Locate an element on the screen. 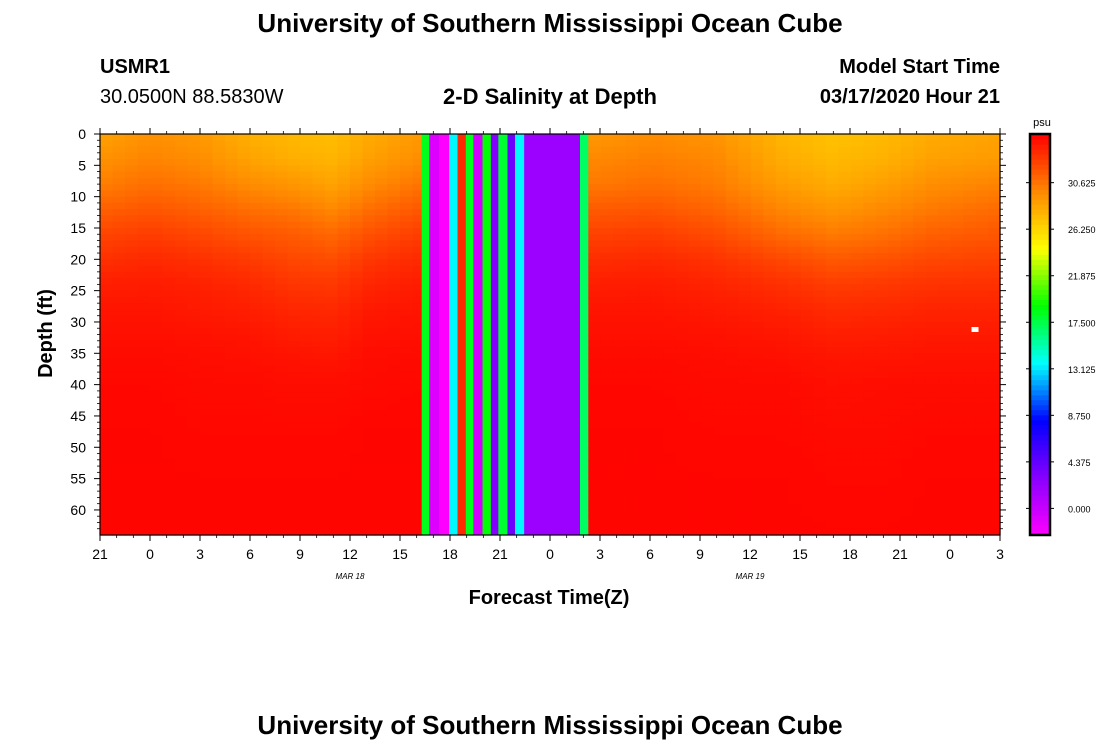 Image resolution: width=1100 pixels, height=750 pixels. x-tick-label: 12 is located at coordinates (350, 554).